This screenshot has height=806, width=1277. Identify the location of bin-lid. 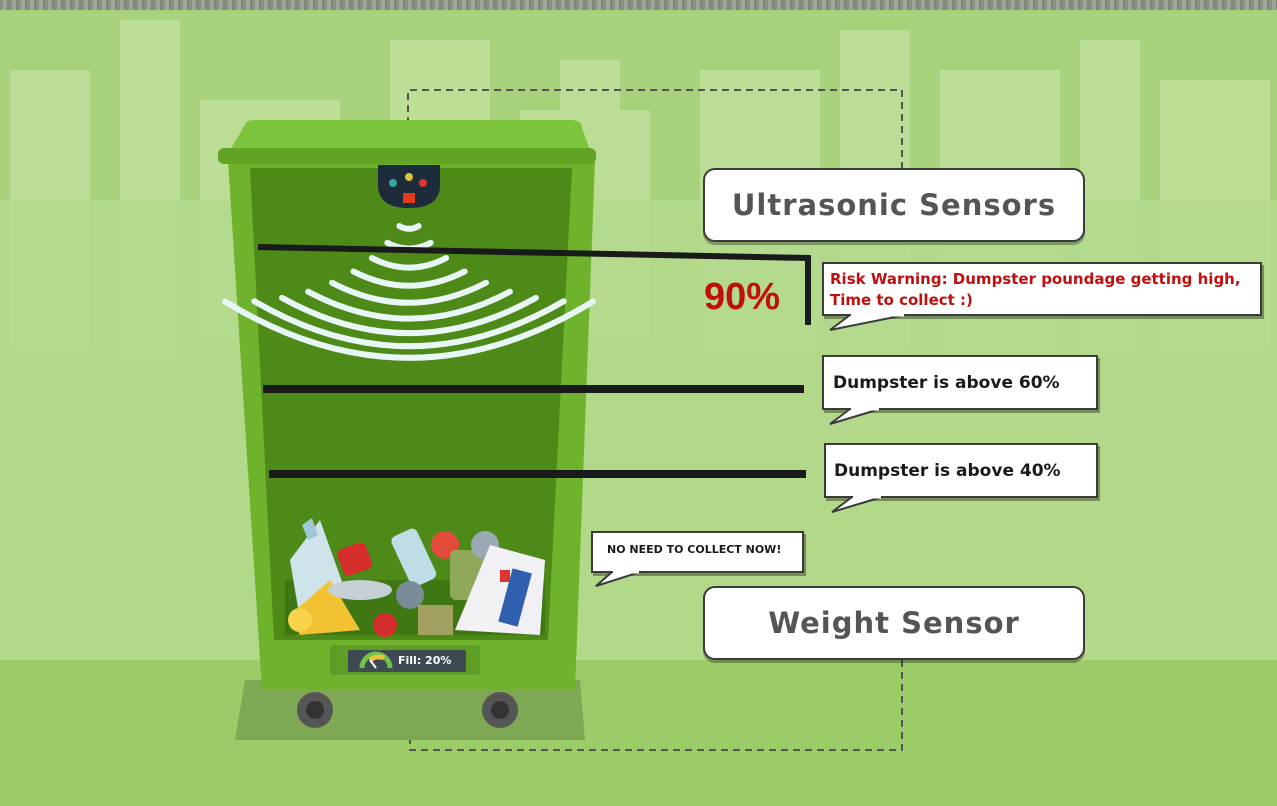
(410, 135).